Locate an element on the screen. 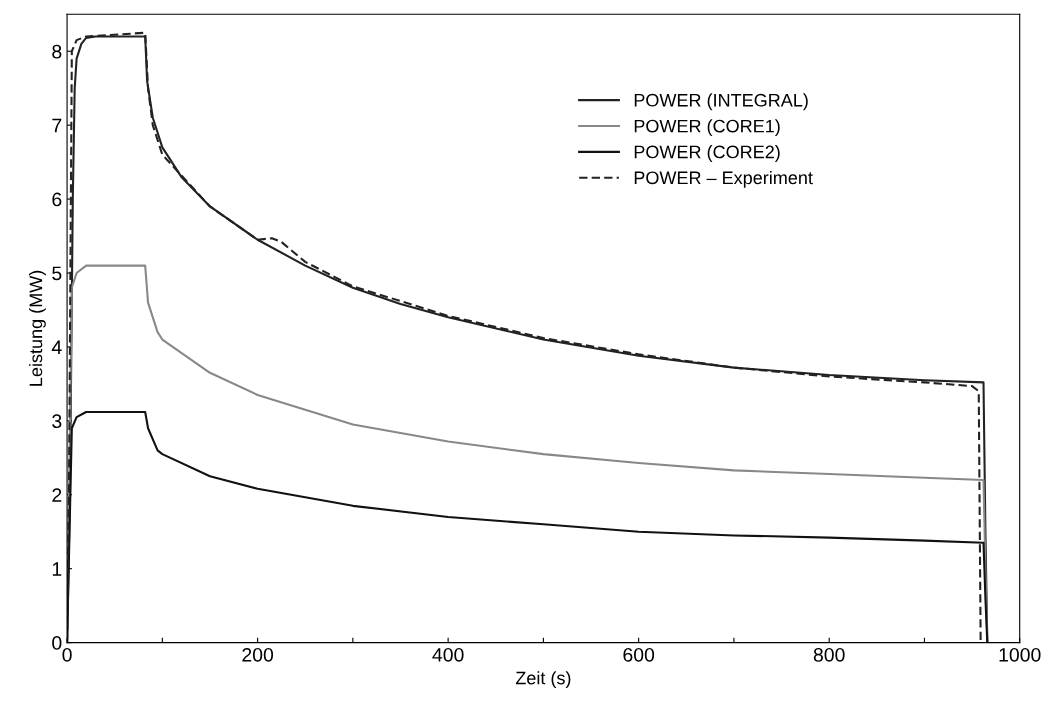 The image size is (1048, 714). x-tick-label: 0 is located at coordinates (67, 654).